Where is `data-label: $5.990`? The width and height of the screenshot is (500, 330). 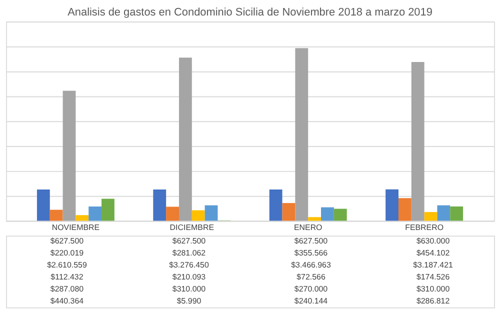
data-label: $5.990 is located at coordinates (189, 301).